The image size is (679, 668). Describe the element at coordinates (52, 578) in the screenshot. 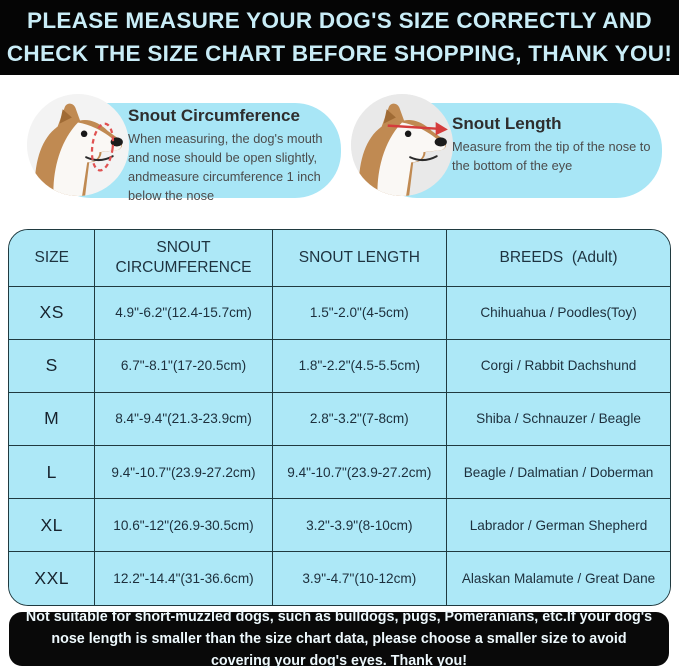

I see `size-label: XXL` at that location.